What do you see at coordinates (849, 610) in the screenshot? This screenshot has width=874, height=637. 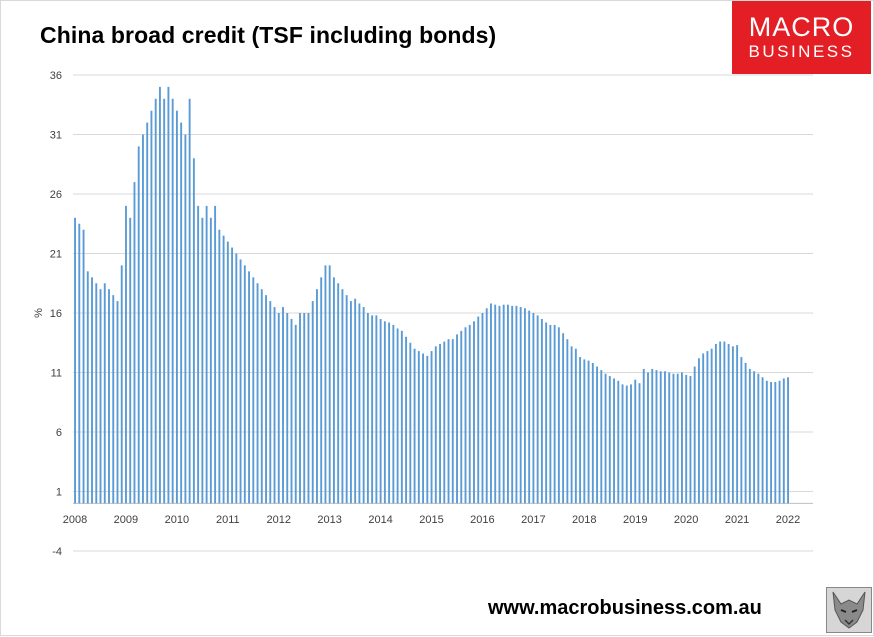 I see `wolf-logo-icon` at bounding box center [849, 610].